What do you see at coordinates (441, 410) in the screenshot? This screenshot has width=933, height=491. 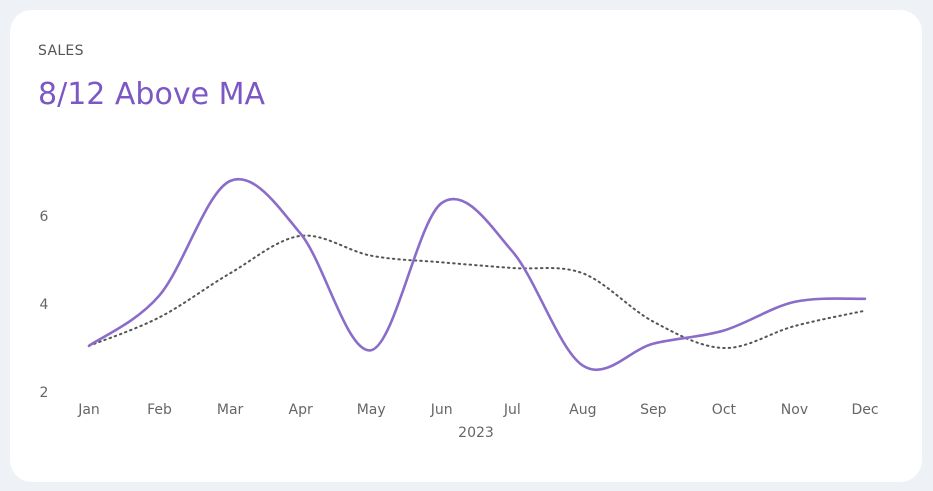 I see `x-tick-label: Jun` at bounding box center [441, 410].